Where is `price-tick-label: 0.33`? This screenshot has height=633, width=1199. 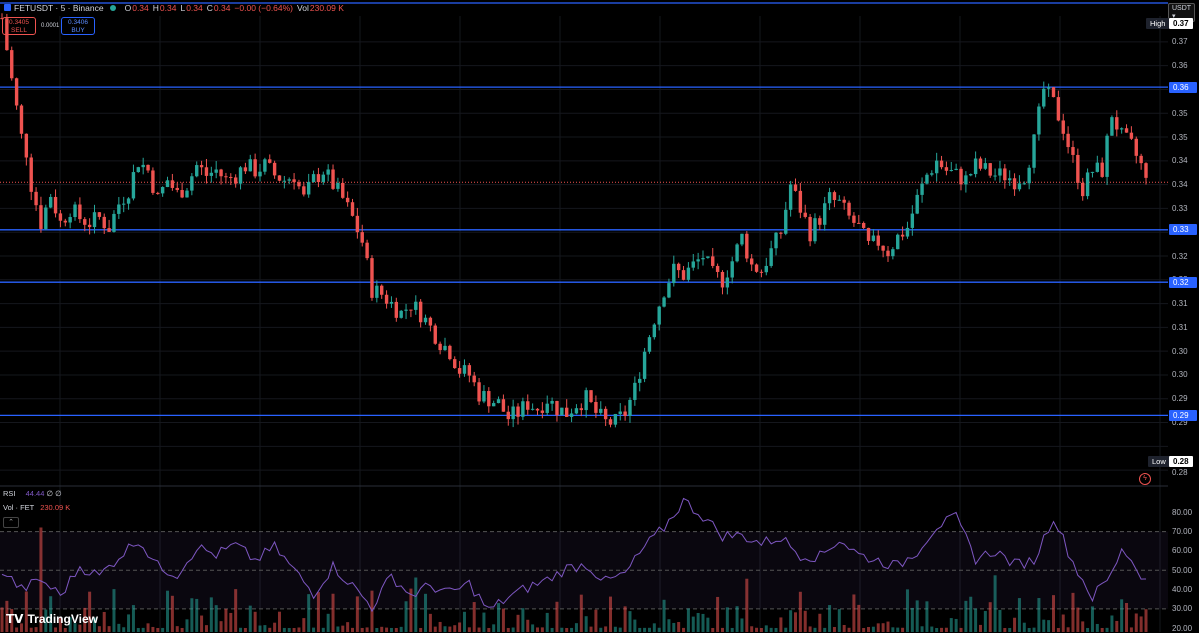 price-tick-label: 0.33 is located at coordinates (1180, 208).